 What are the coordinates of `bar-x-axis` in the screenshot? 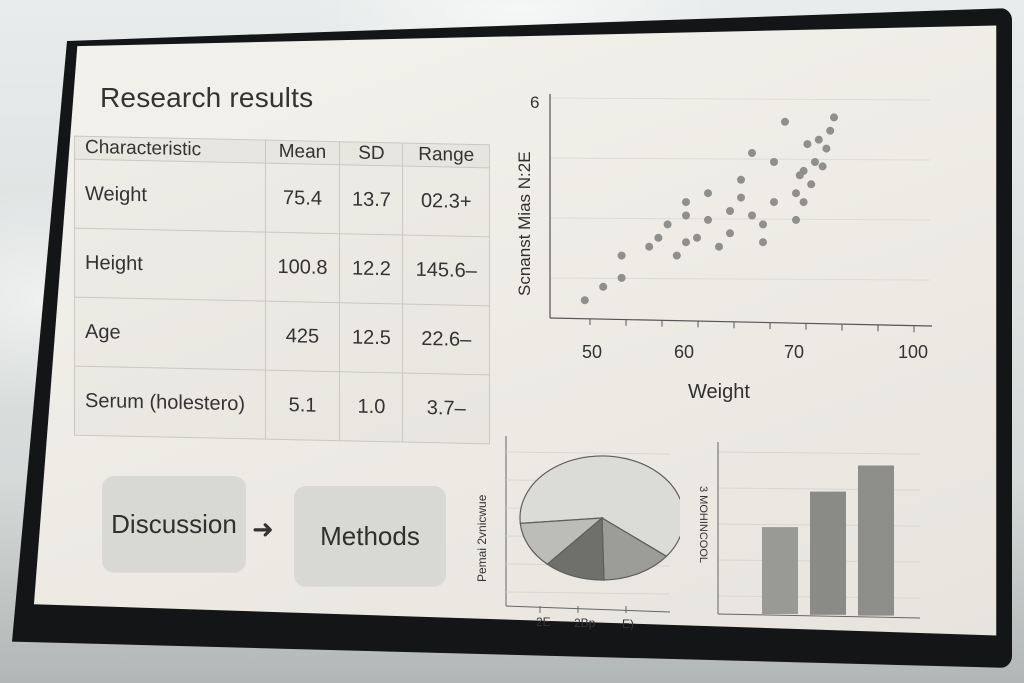 It's located at (819, 616).